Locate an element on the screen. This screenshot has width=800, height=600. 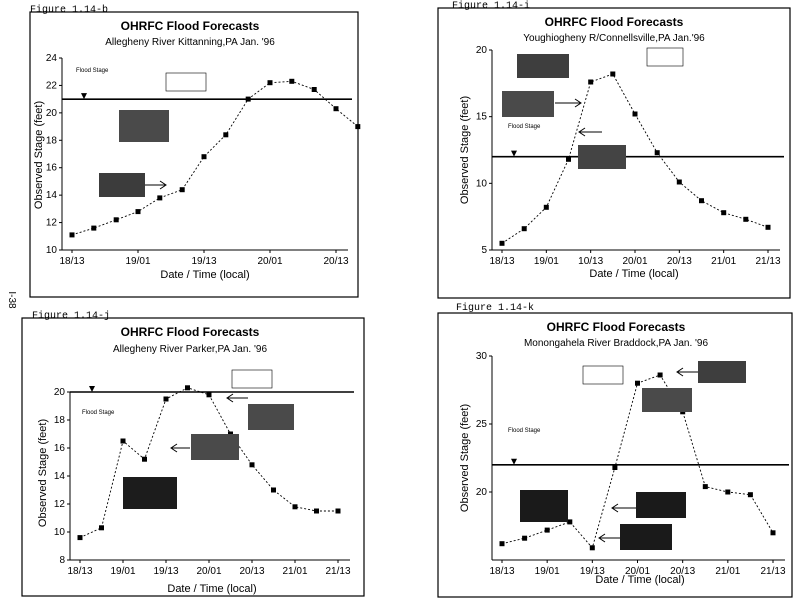
figure-label: Figure 1.14-b is located at coordinates (69, 10).